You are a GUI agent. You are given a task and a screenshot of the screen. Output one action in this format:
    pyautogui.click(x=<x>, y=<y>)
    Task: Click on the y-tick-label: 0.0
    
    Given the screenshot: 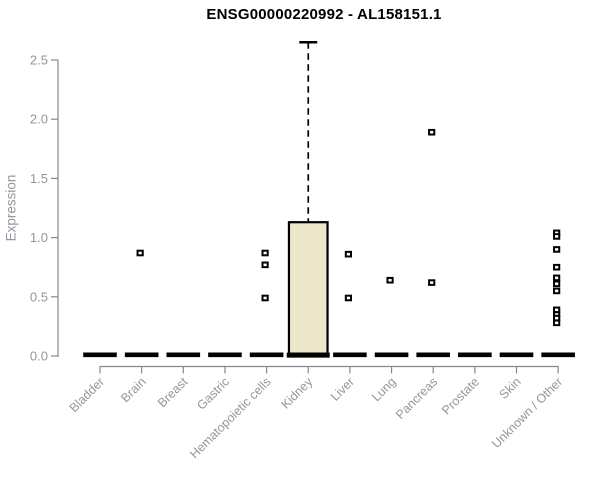 What is the action you would take?
    pyautogui.click(x=39, y=356)
    